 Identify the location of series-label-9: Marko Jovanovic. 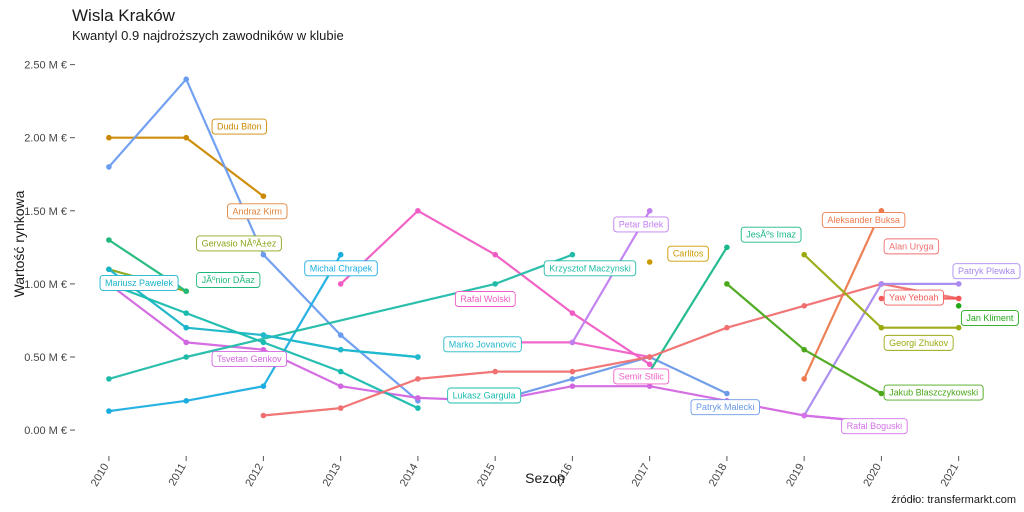
(482, 344).